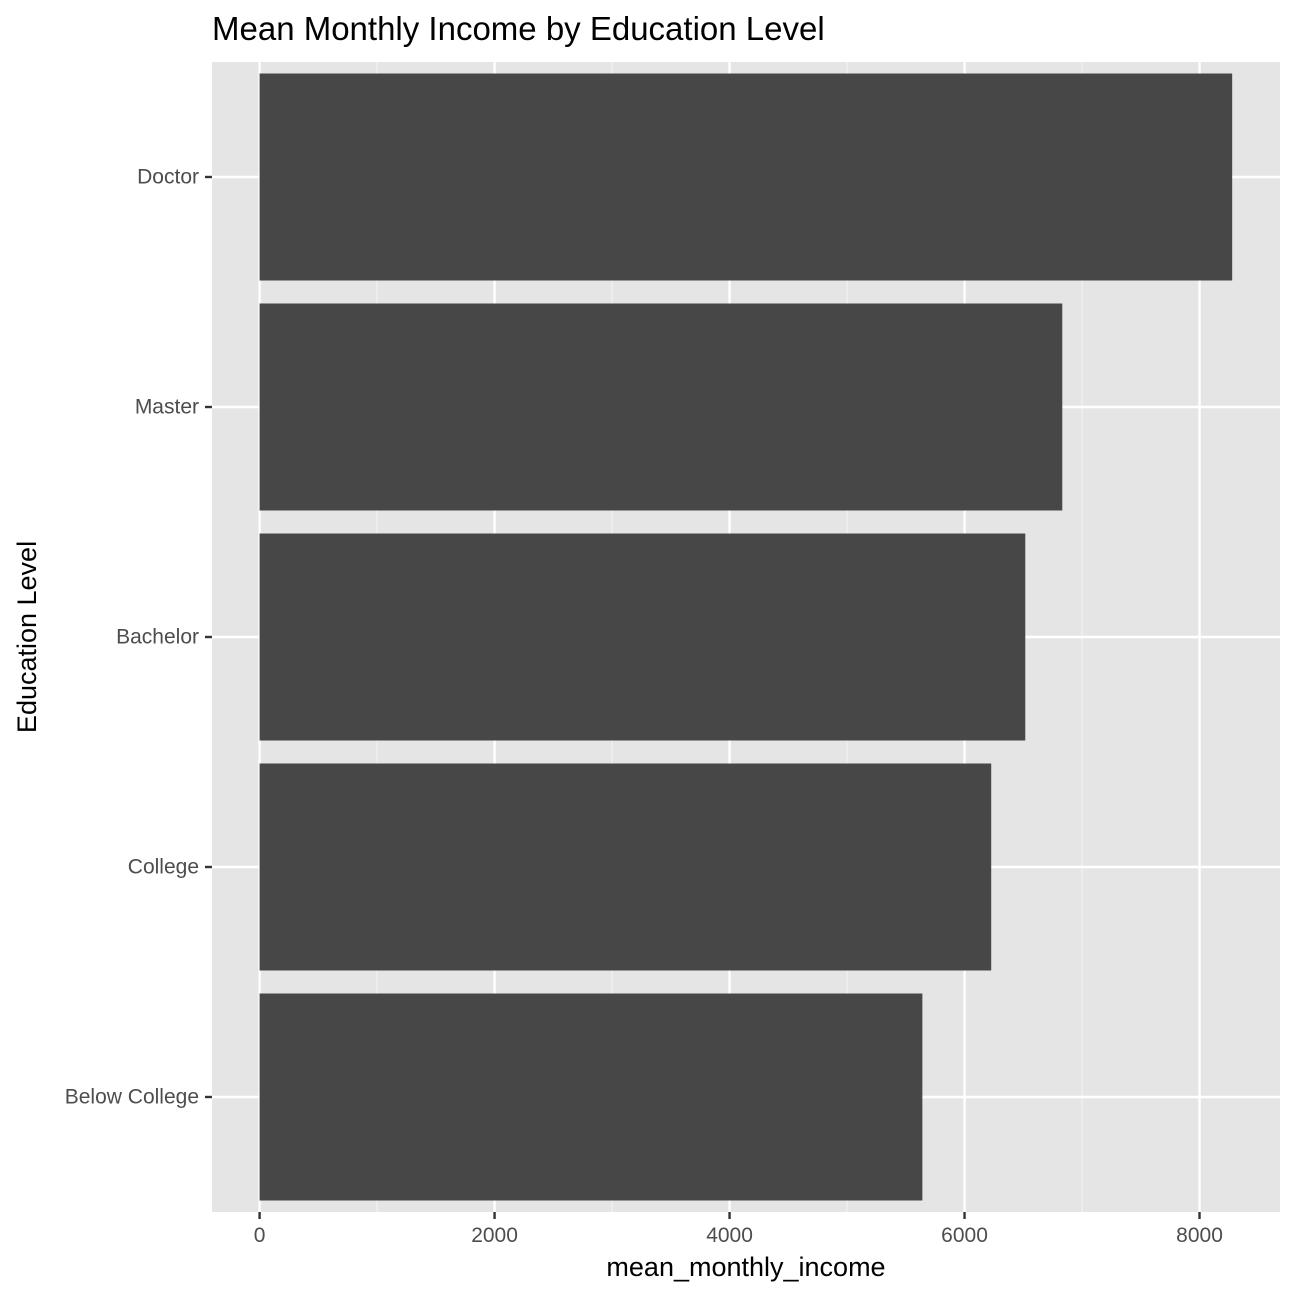 The image size is (1296, 1296). What do you see at coordinates (642, 637) in the screenshot?
I see `bar-bachelor` at bounding box center [642, 637].